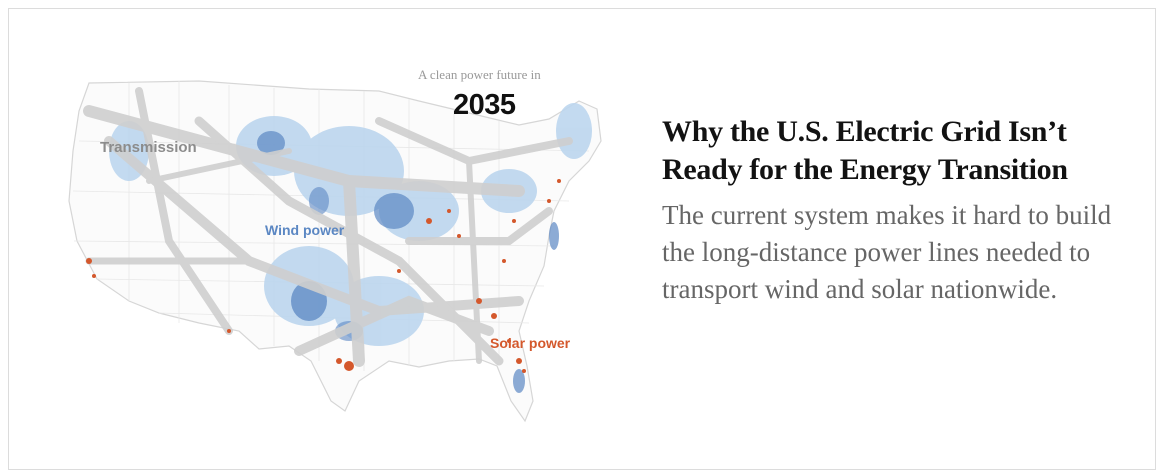  What do you see at coordinates (408, 262) in the screenshot?
I see `wind-dark-areas` at bounding box center [408, 262].